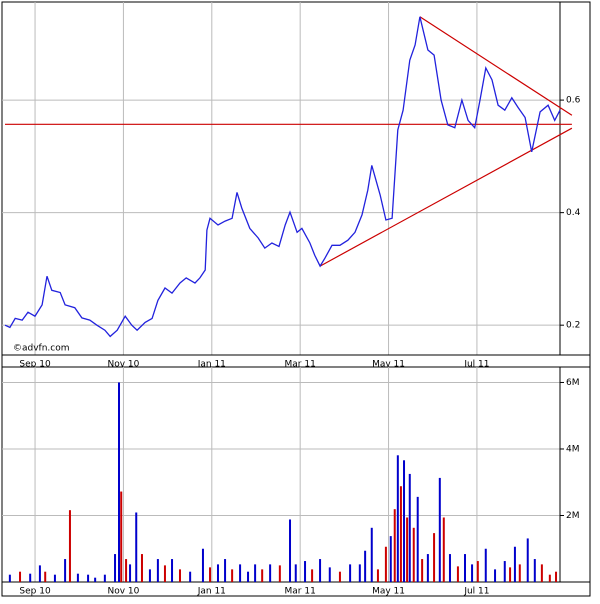  I want to click on y-tick-label: 4M, so click(573, 449).